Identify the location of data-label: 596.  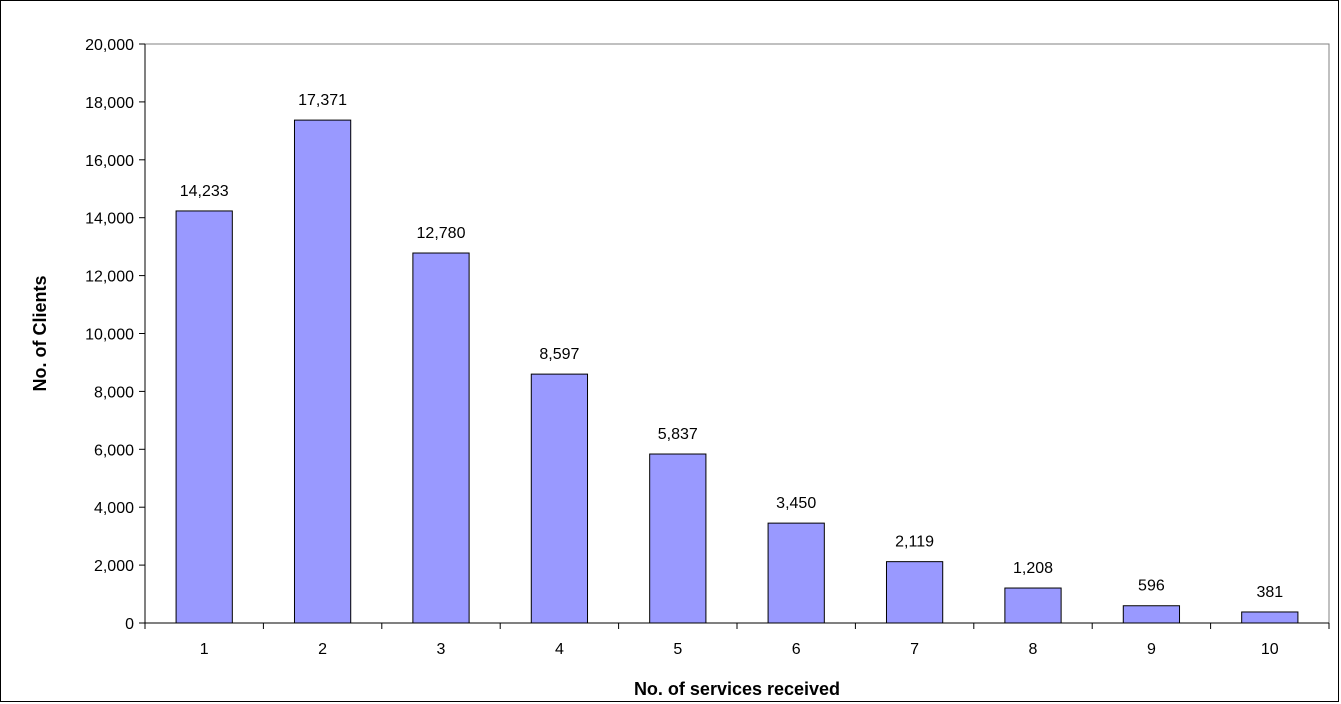
(1151, 586).